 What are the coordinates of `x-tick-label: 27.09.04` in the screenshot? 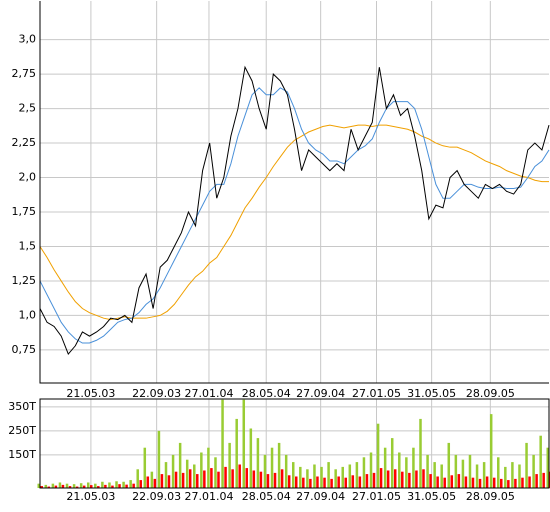 It's located at (320, 496).